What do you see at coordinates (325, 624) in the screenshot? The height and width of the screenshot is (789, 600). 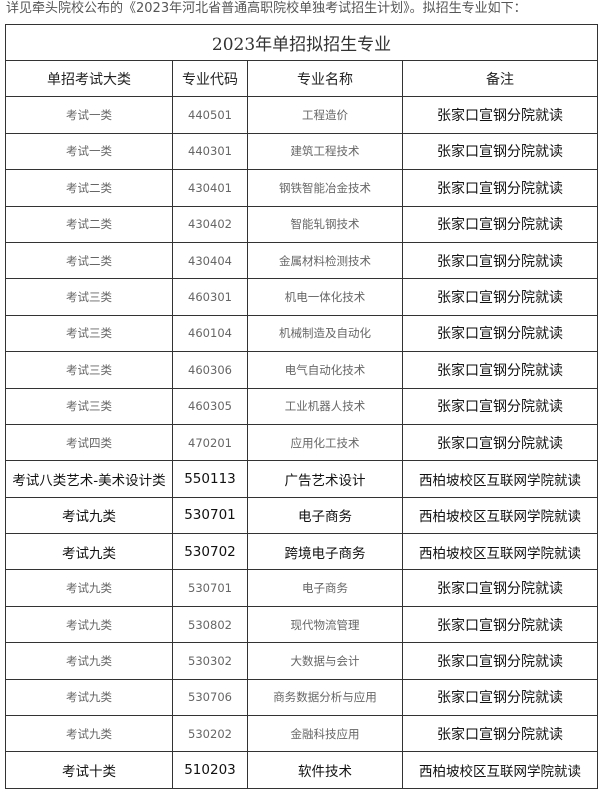 I see `major-name-cell: 现代物流管理` at bounding box center [325, 624].